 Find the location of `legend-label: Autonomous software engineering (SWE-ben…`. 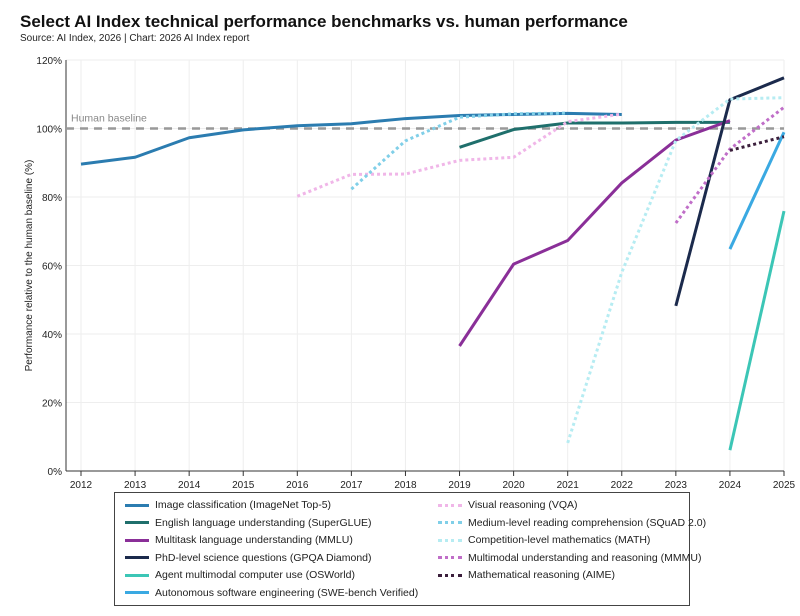

legend-label: Autonomous software engineering (SWE-ben… is located at coordinates (287, 592).